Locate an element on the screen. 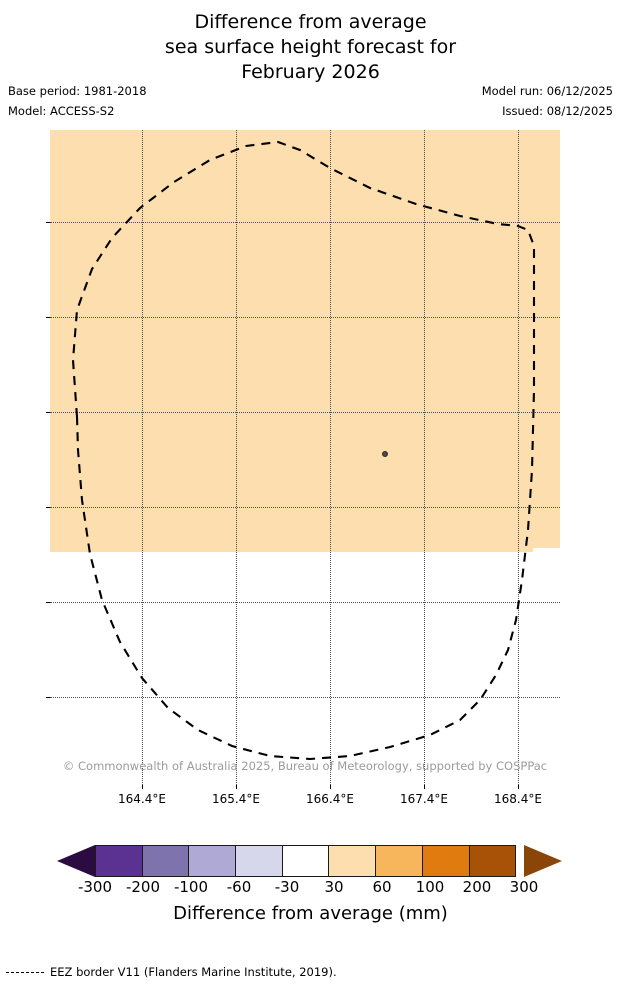 This screenshot has width=621, height=988. colorbar-tick-label: -60 is located at coordinates (239, 887).